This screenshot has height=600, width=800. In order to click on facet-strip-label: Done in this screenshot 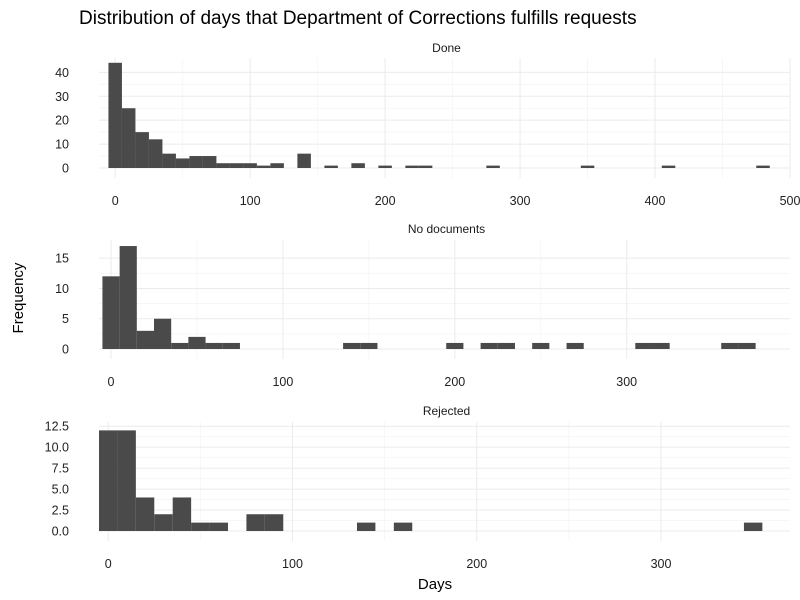, I will do `click(446, 48)`.